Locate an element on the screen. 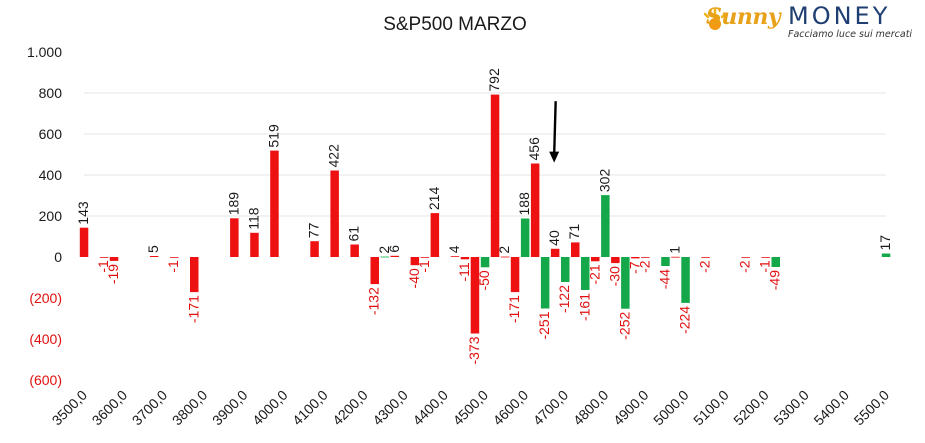  x-tick-label: 3500,0 is located at coordinates (70, 408).